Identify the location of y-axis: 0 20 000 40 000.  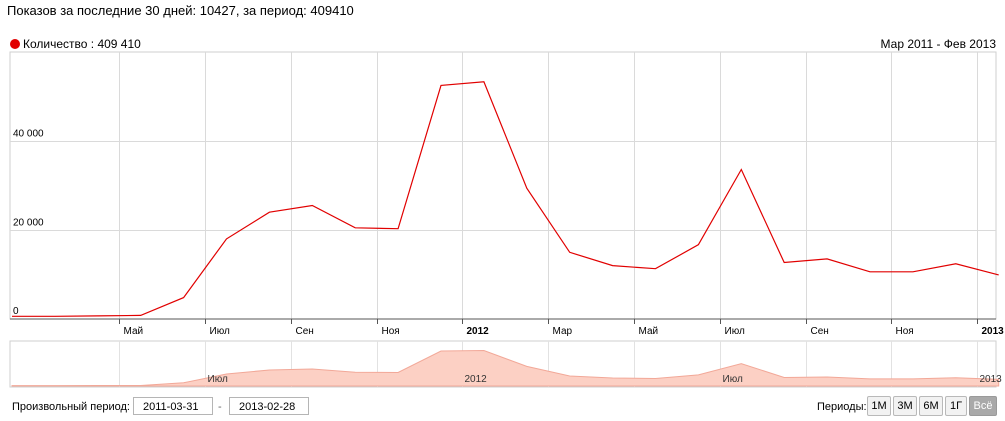
(28, 223).